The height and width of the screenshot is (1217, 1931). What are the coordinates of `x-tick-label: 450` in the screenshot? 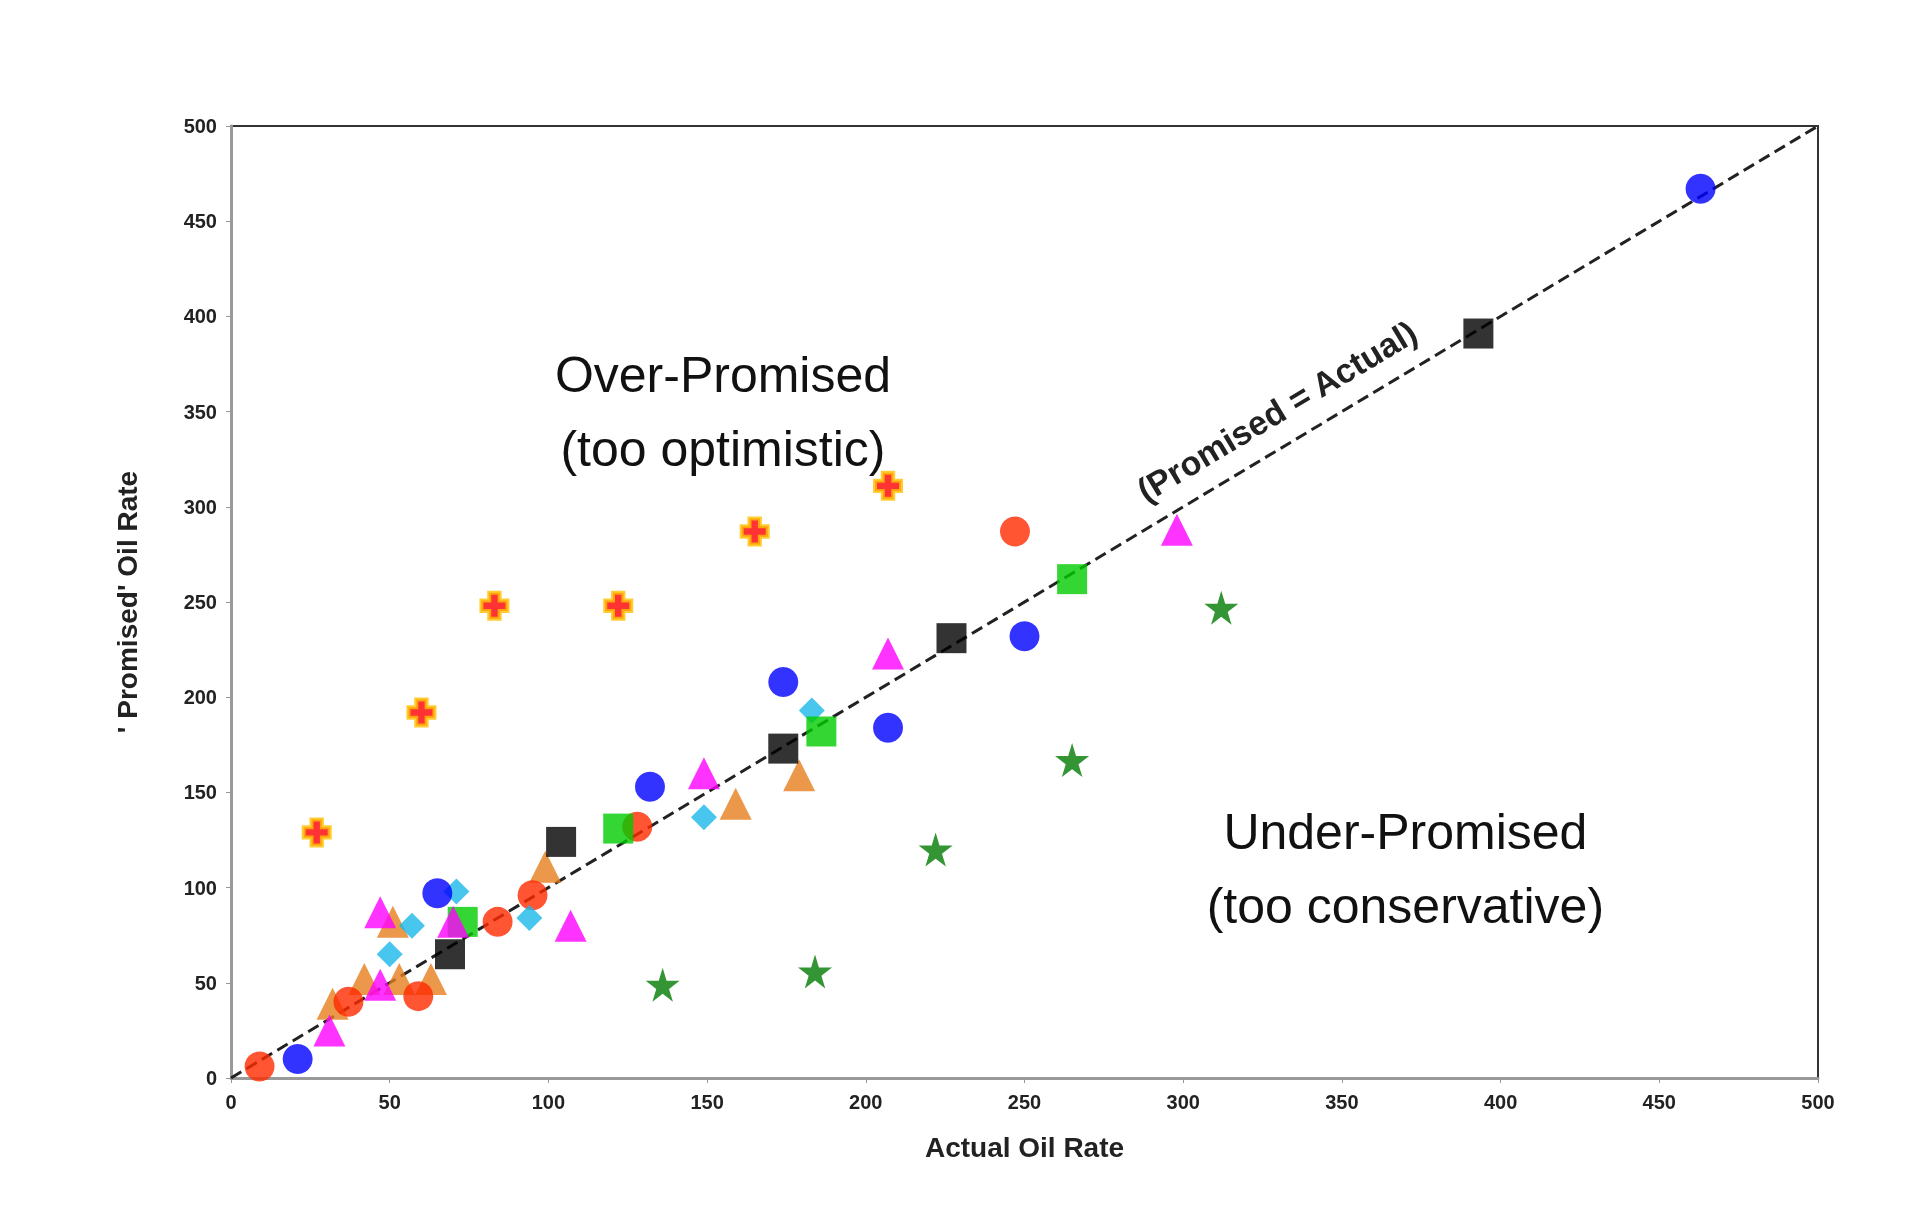 It's located at (1659, 1102).